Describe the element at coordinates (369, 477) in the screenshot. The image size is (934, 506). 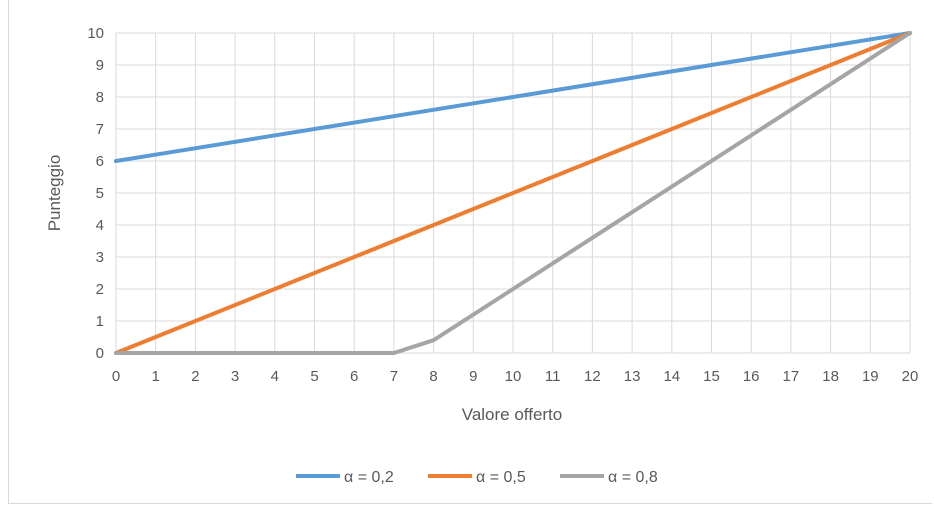
I see `legend-label-1: α = 0,2` at that location.